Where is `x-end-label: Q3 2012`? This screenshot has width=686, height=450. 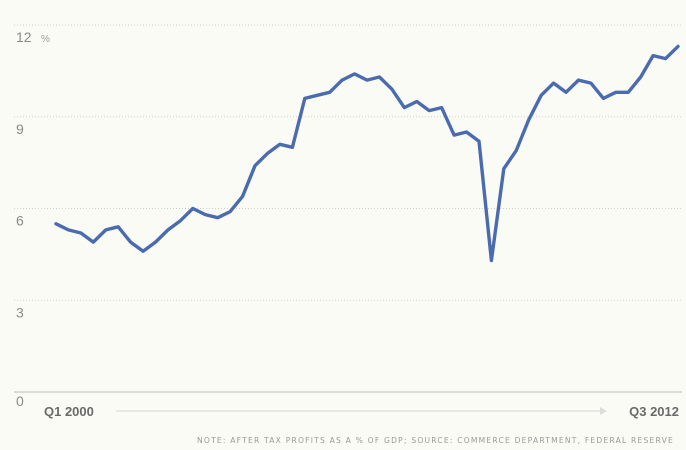 x-end-label: Q3 2012 is located at coordinates (654, 411).